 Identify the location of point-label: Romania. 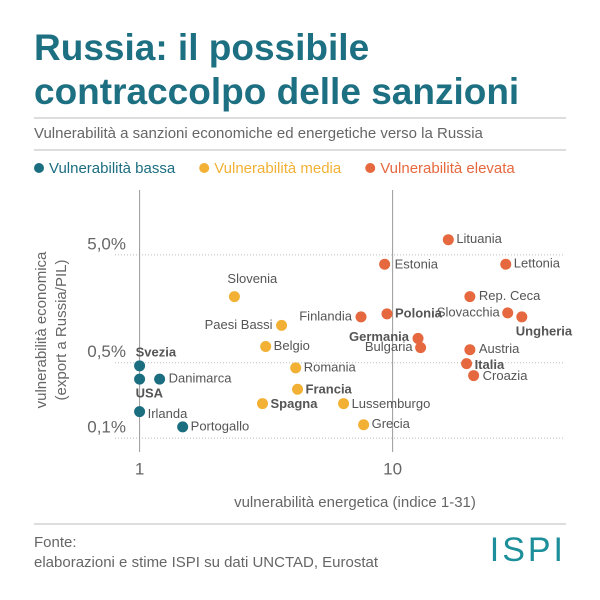
(330, 366).